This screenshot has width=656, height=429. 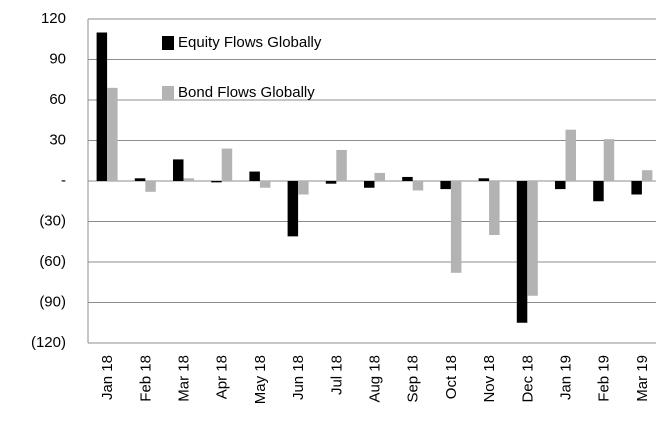 What do you see at coordinates (52, 301) in the screenshot?
I see `y-tick-label: (90)` at bounding box center [52, 301].